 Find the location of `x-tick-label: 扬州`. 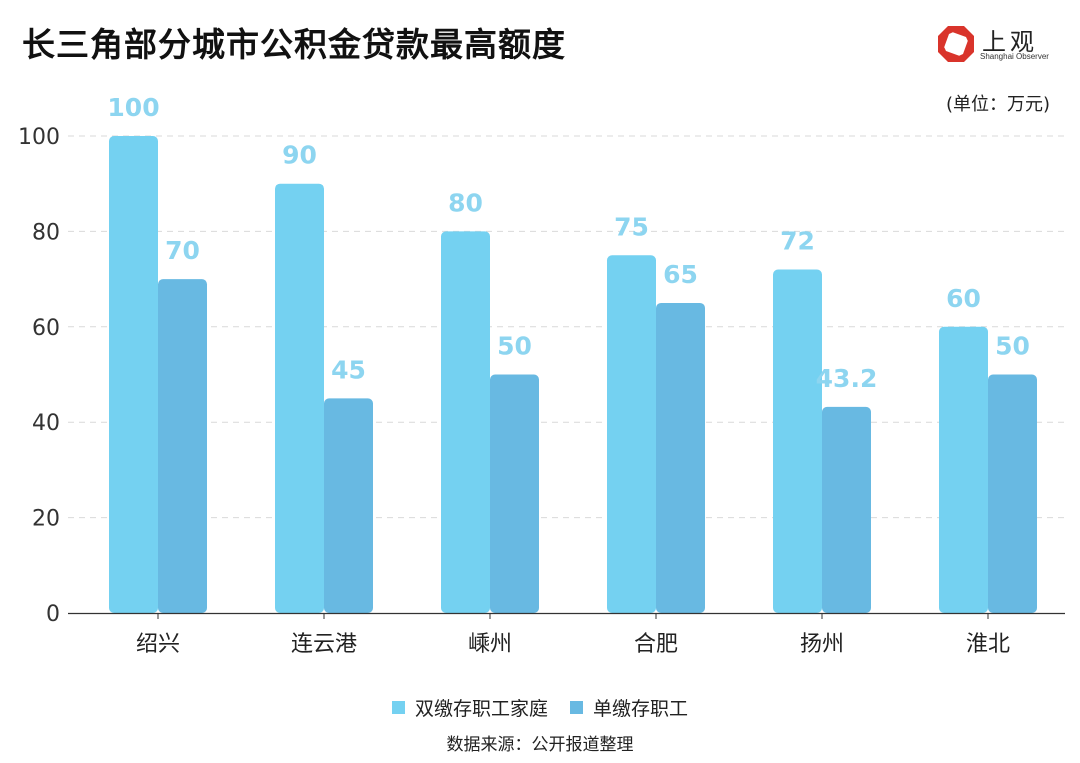

x-tick-label: 扬州 is located at coordinates (822, 644).